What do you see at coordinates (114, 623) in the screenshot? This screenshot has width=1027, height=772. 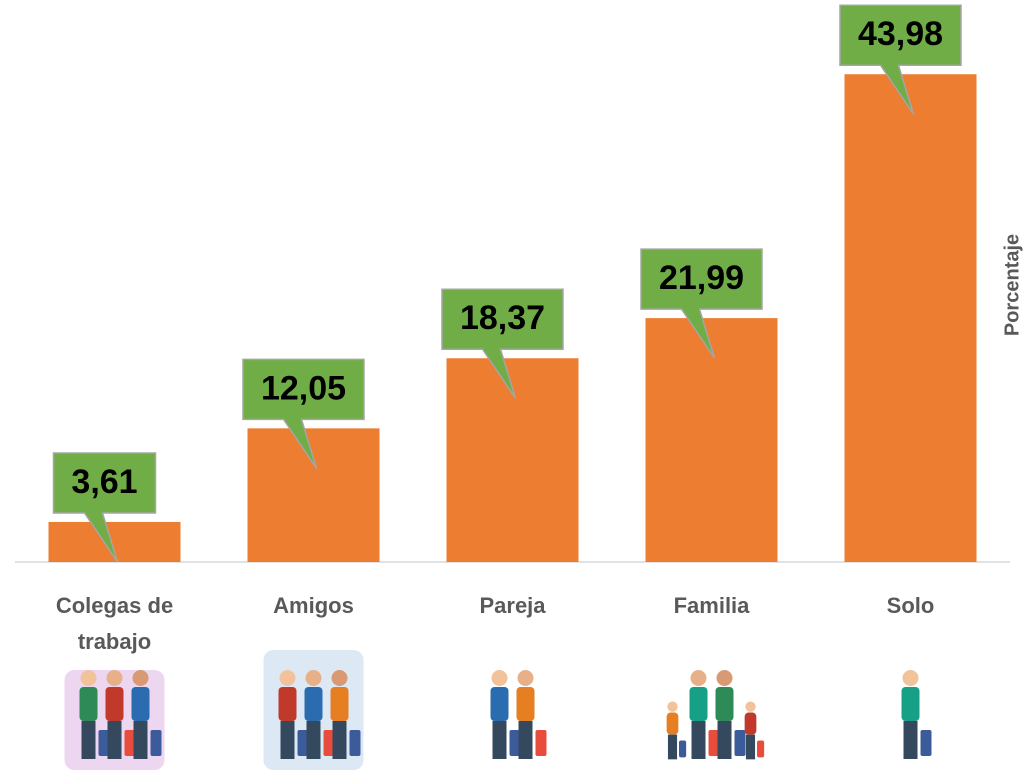 I see `x-tick-label: Colegas de trabajo` at bounding box center [114, 623].